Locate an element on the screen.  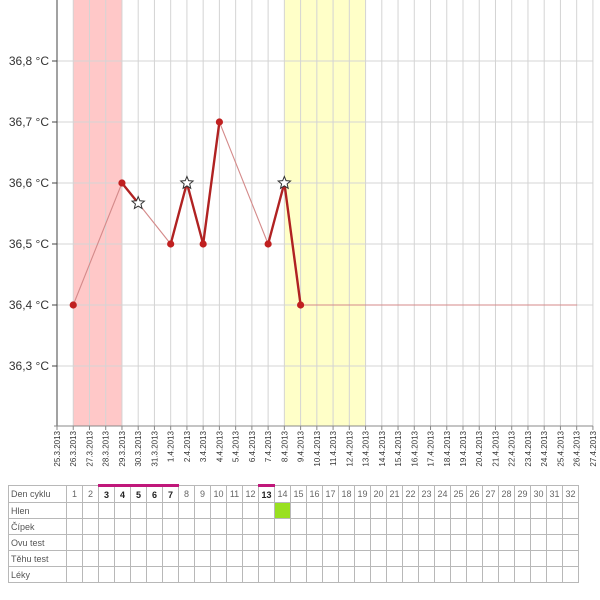
cycle-day: 7 is located at coordinates (170, 493).